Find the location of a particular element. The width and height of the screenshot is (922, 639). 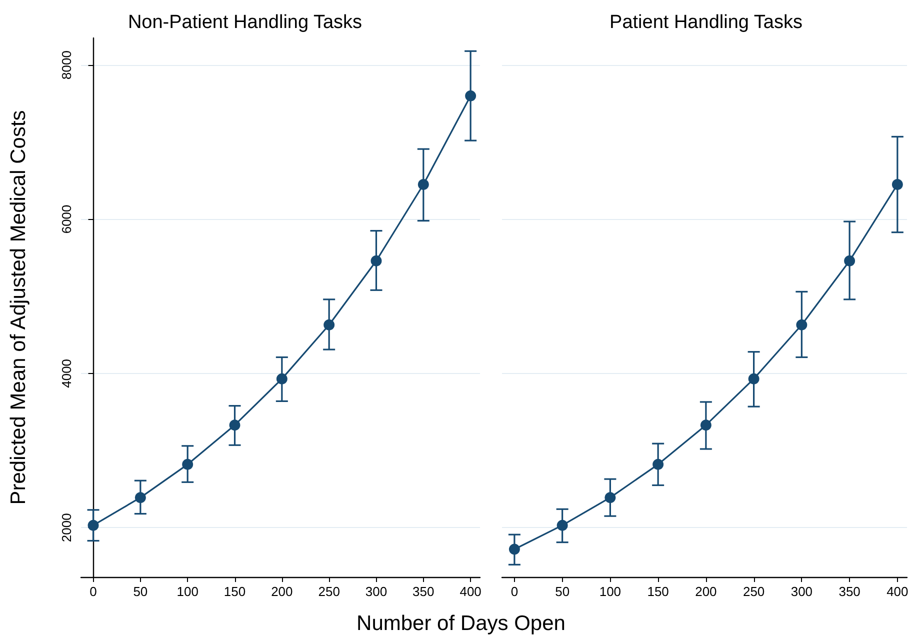

y-tick-label: 4000 is located at coordinates (66, 373).